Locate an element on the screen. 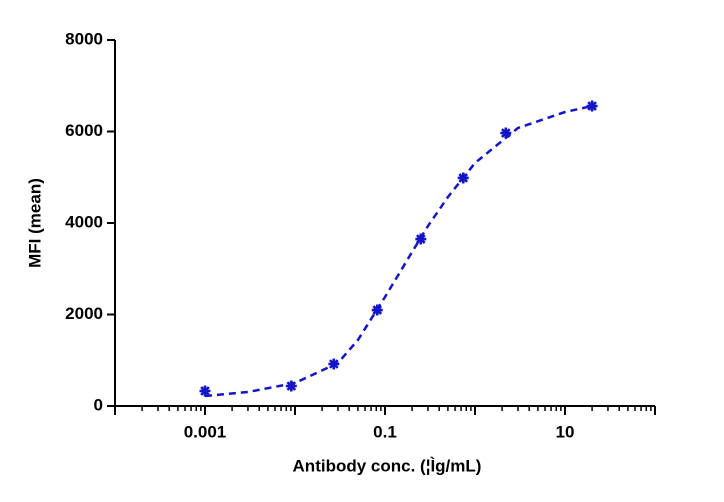  y-tick-label: 6000 is located at coordinates (84, 130).